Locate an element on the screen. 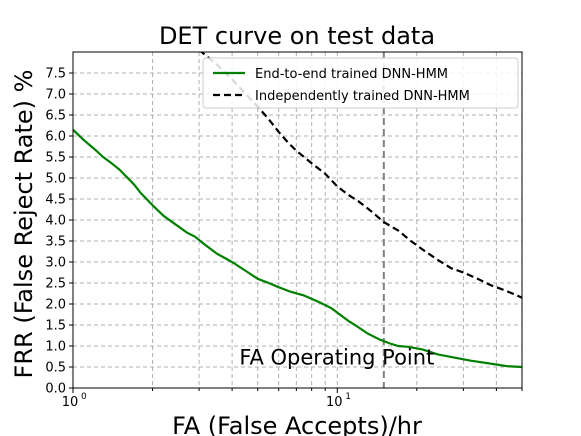 This screenshot has height=436, width=581. chart-title: DET curve on test data is located at coordinates (297, 36).